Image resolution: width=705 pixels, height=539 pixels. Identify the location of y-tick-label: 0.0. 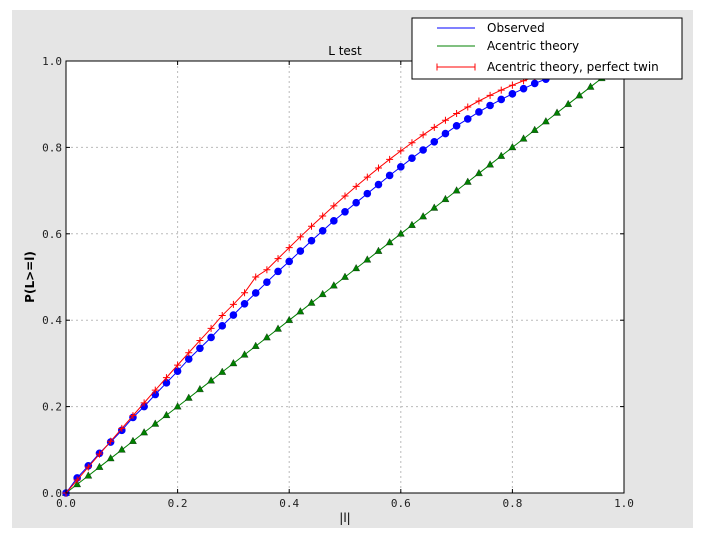
(52, 493).